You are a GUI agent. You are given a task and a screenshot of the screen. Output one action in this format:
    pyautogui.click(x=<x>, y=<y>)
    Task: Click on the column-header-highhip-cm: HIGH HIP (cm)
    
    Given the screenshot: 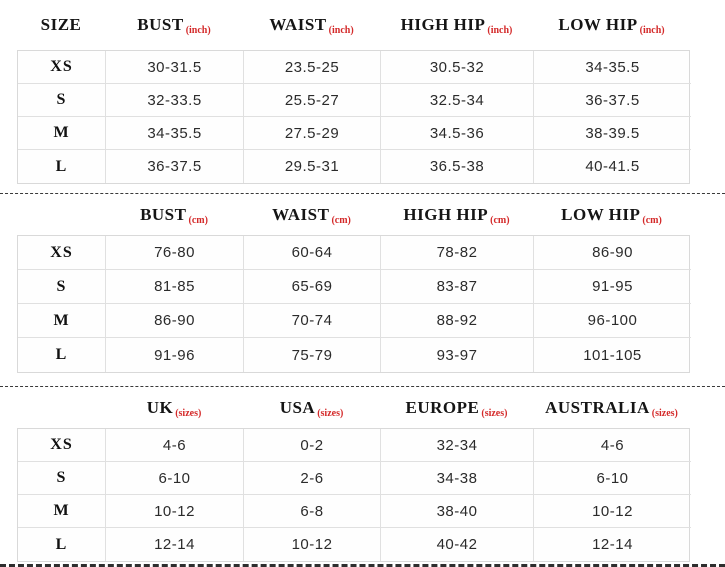 What is the action you would take?
    pyautogui.click(x=456, y=215)
    